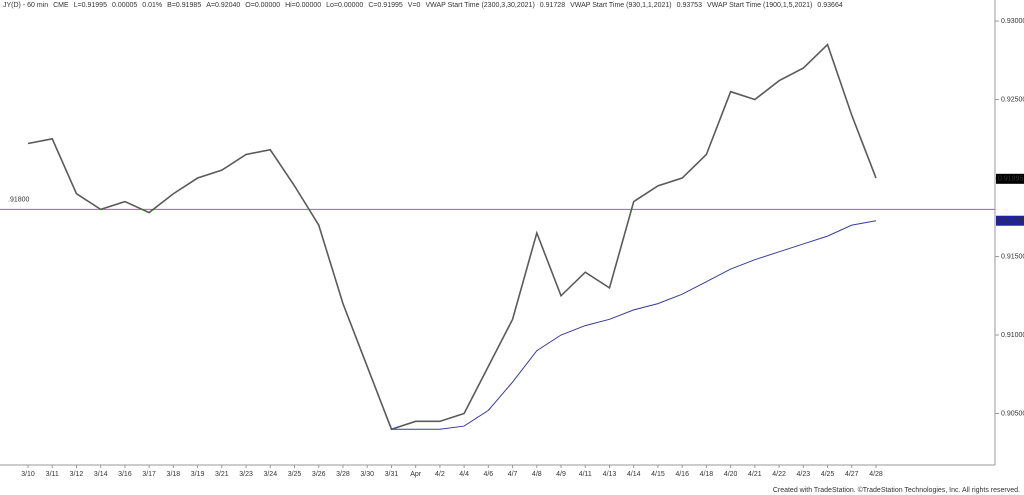 This screenshot has width=1024, height=495. I want to click on x-tick-label: 3/26, so click(319, 474).